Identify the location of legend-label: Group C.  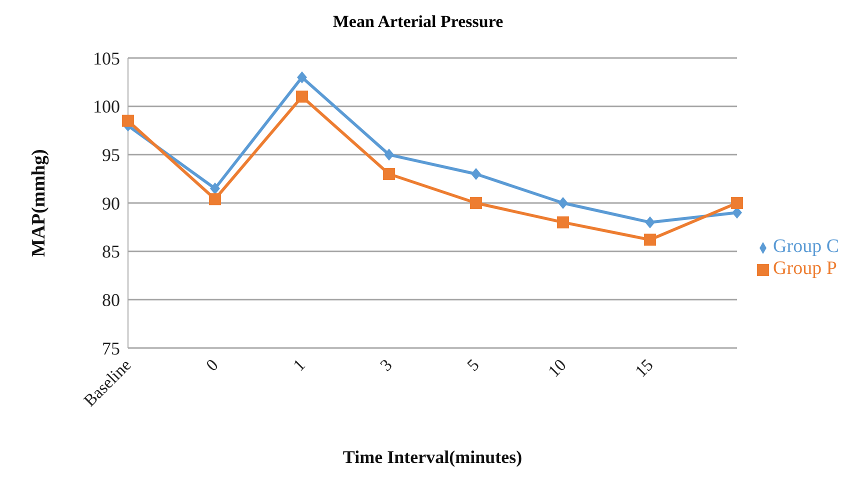
(806, 246).